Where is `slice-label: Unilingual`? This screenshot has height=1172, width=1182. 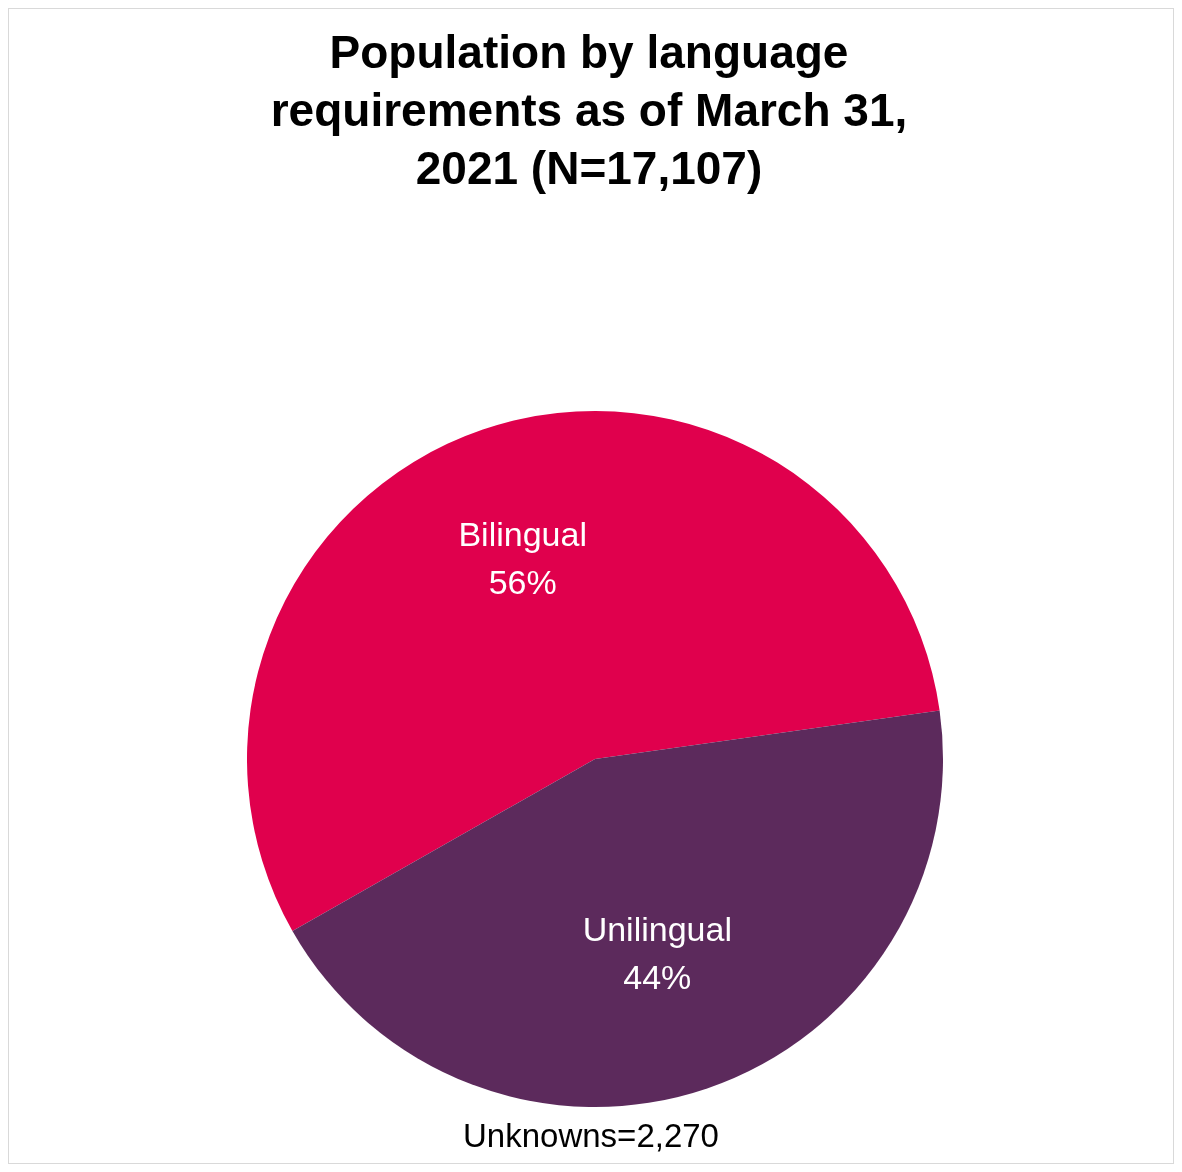 slice-label: Unilingual is located at coordinates (657, 929).